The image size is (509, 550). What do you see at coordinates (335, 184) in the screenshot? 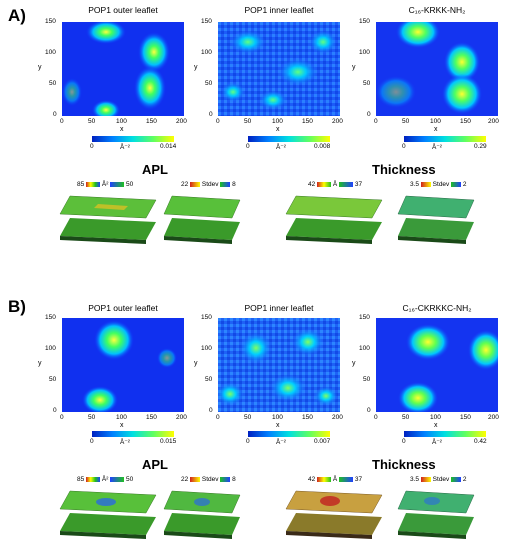
I see `surface-scale-a3: 42 Å 37` at bounding box center [335, 184].